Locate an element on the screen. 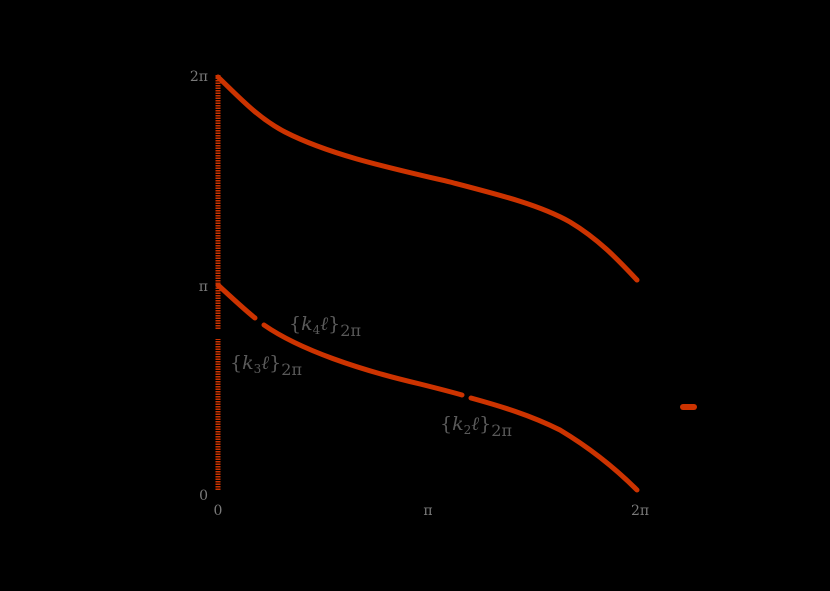  x-tick-2pi: 2π is located at coordinates (640, 511).